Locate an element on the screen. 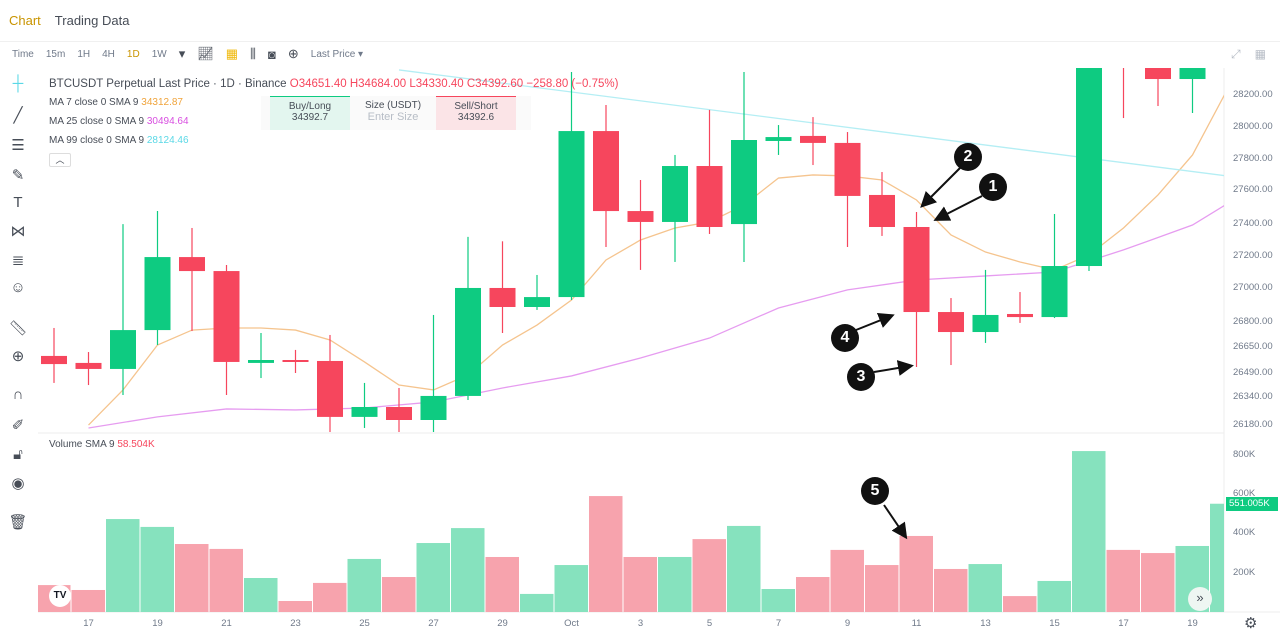  parallel-lines-icon: ☰ is located at coordinates (18, 145).